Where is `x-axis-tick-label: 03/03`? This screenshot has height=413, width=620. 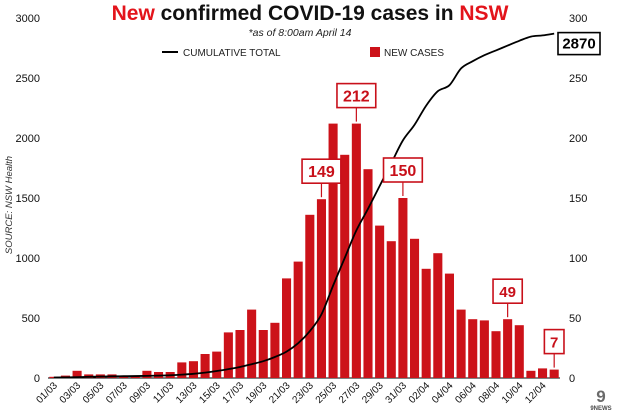
x-axis-tick-label: 03/03 is located at coordinates (71, 393).